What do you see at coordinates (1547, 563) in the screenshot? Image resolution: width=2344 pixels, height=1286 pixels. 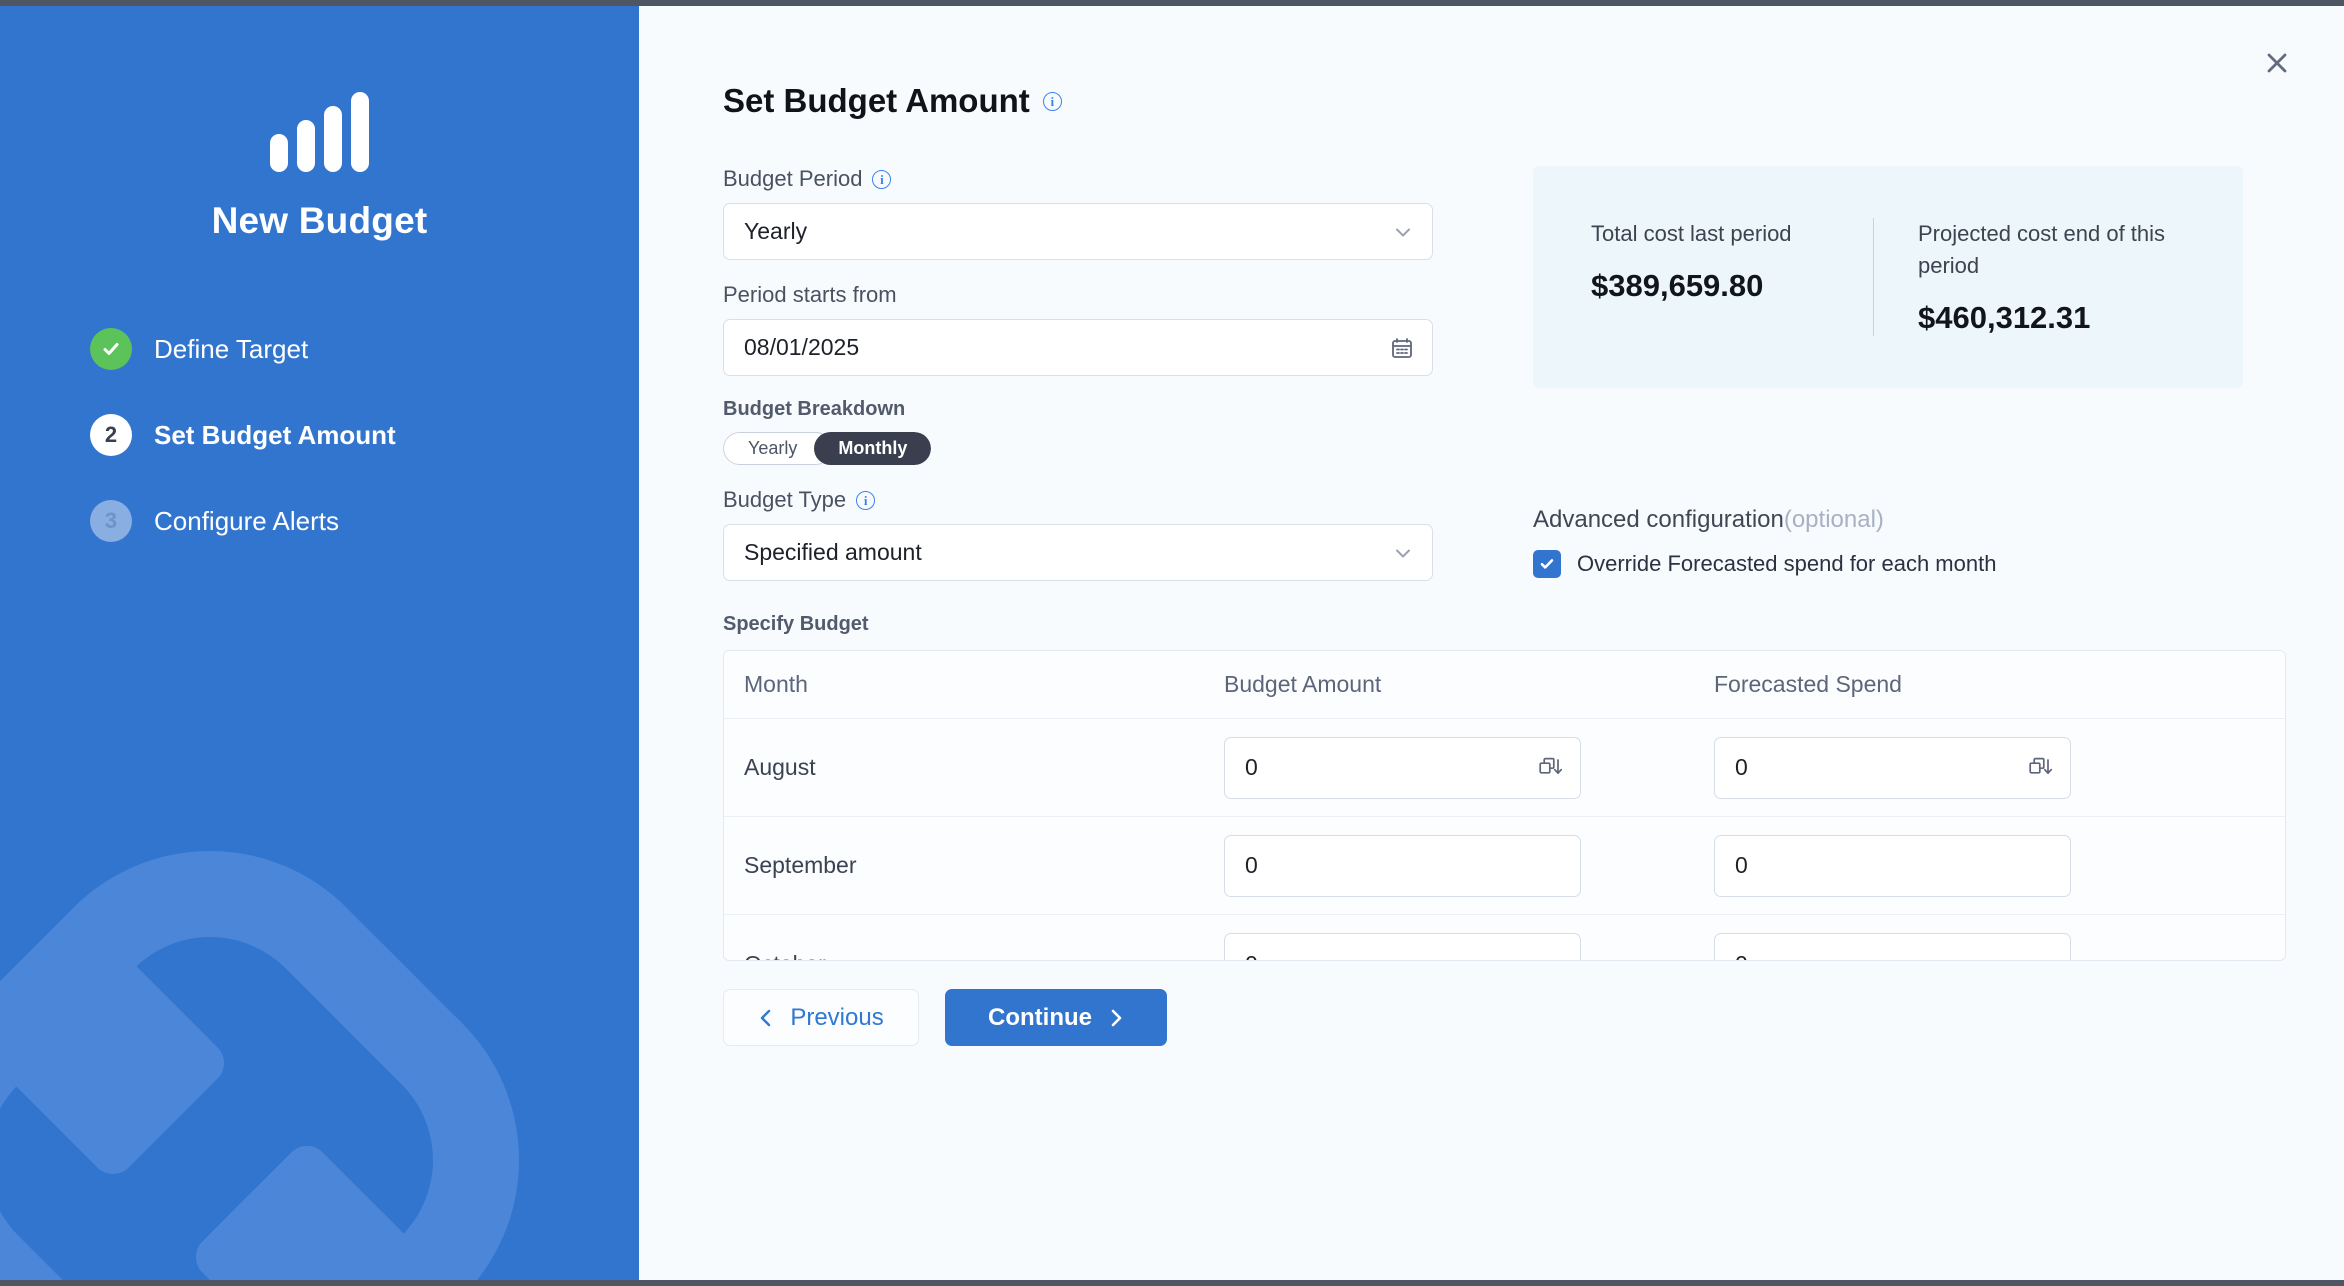 I see `override-forecast-checkbox` at bounding box center [1547, 563].